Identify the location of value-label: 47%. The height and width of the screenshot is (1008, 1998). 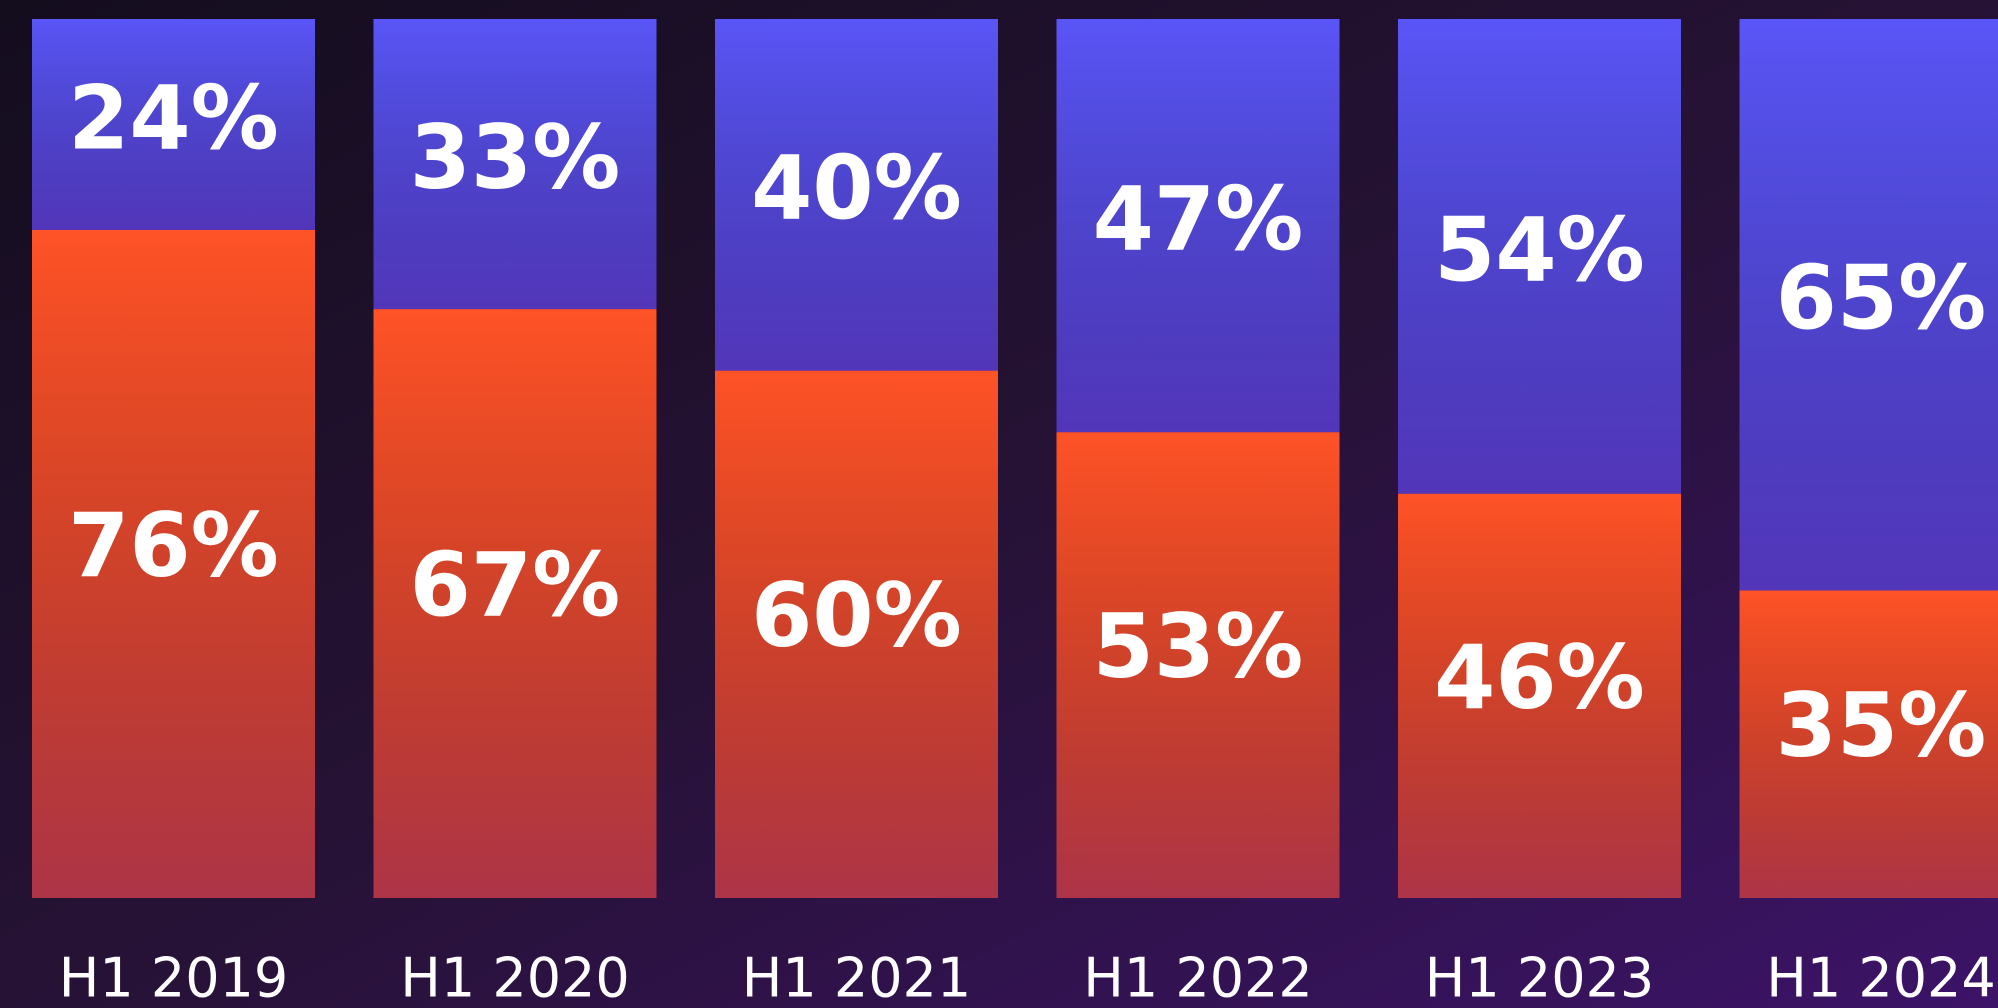
(1198, 218).